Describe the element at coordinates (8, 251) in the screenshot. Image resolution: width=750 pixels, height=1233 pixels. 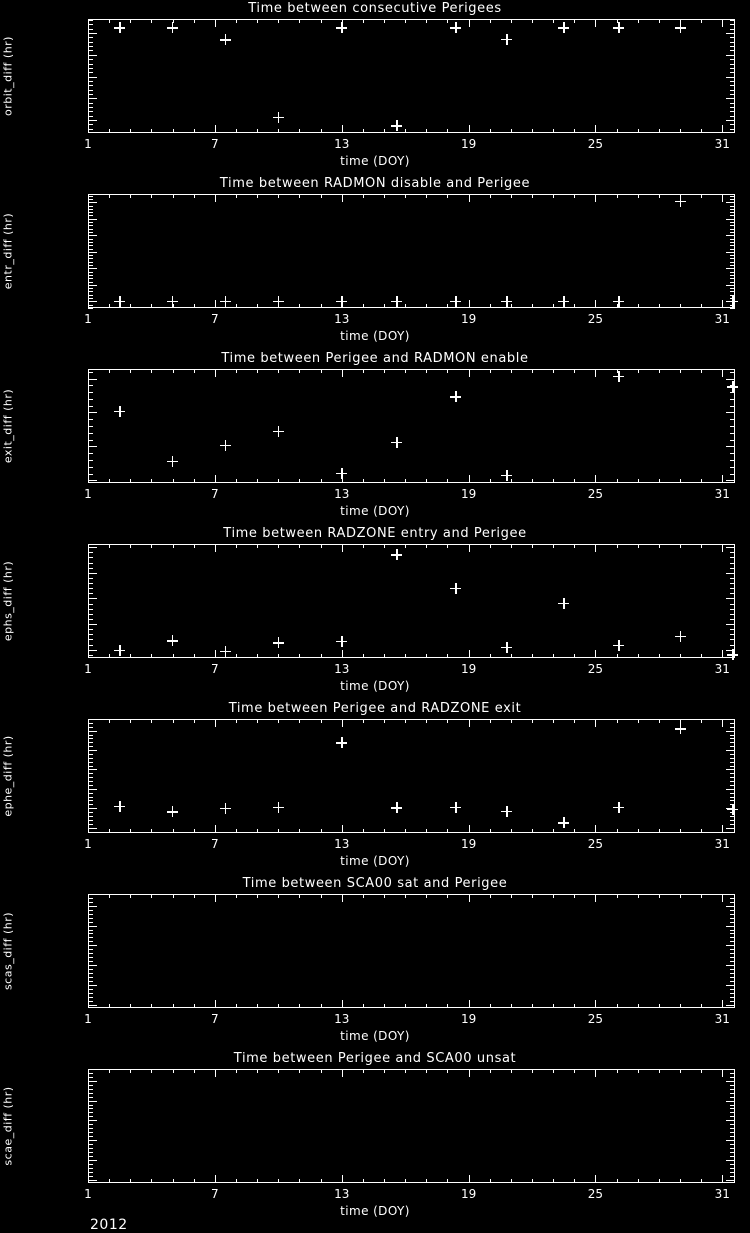
I see `y-axis-label: entr_diff (hr)` at that location.